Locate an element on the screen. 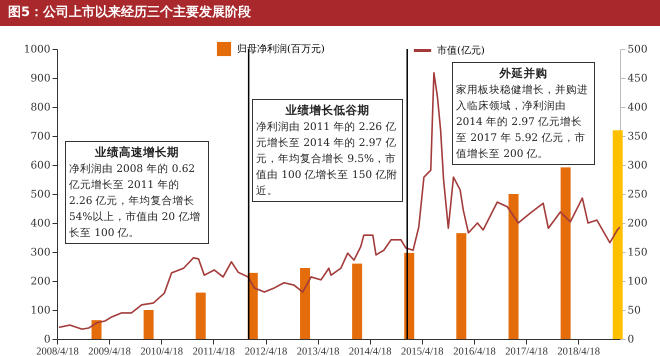 Image resolution: width=660 pixels, height=356 pixels. y-tick-label: 400 is located at coordinates (40, 224).